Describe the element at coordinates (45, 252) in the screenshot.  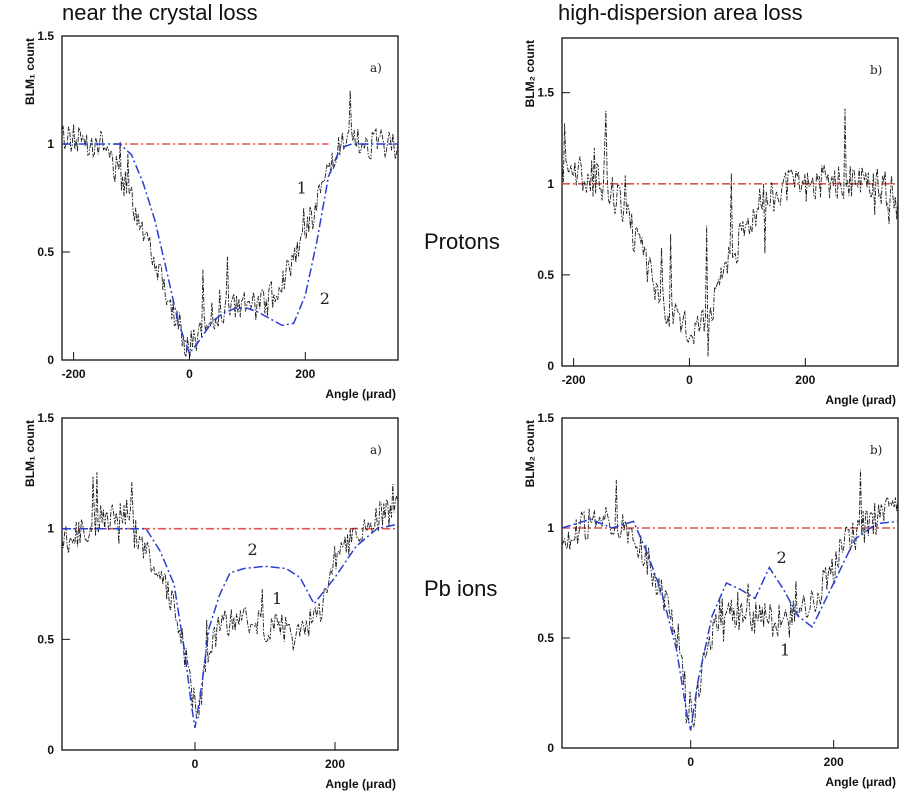
I see `y-tick-label: 0.5` at that location.